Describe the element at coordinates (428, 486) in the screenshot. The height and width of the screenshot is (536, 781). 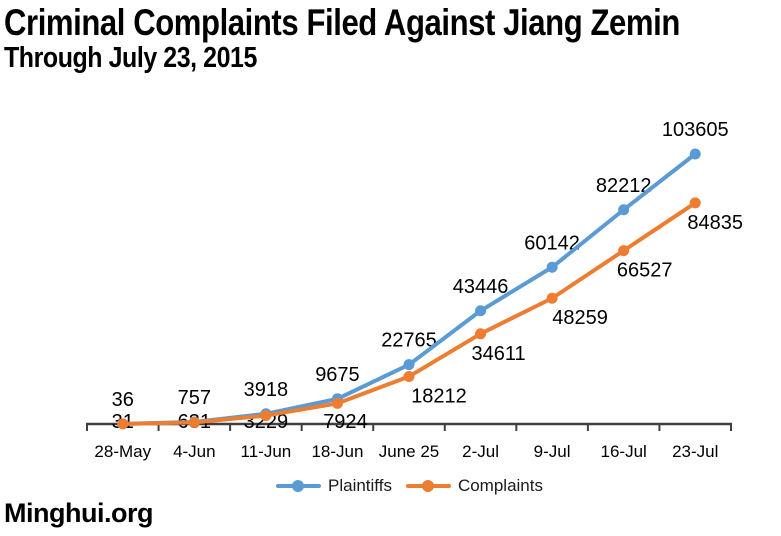
I see `complaints-series-marker-icon` at that location.